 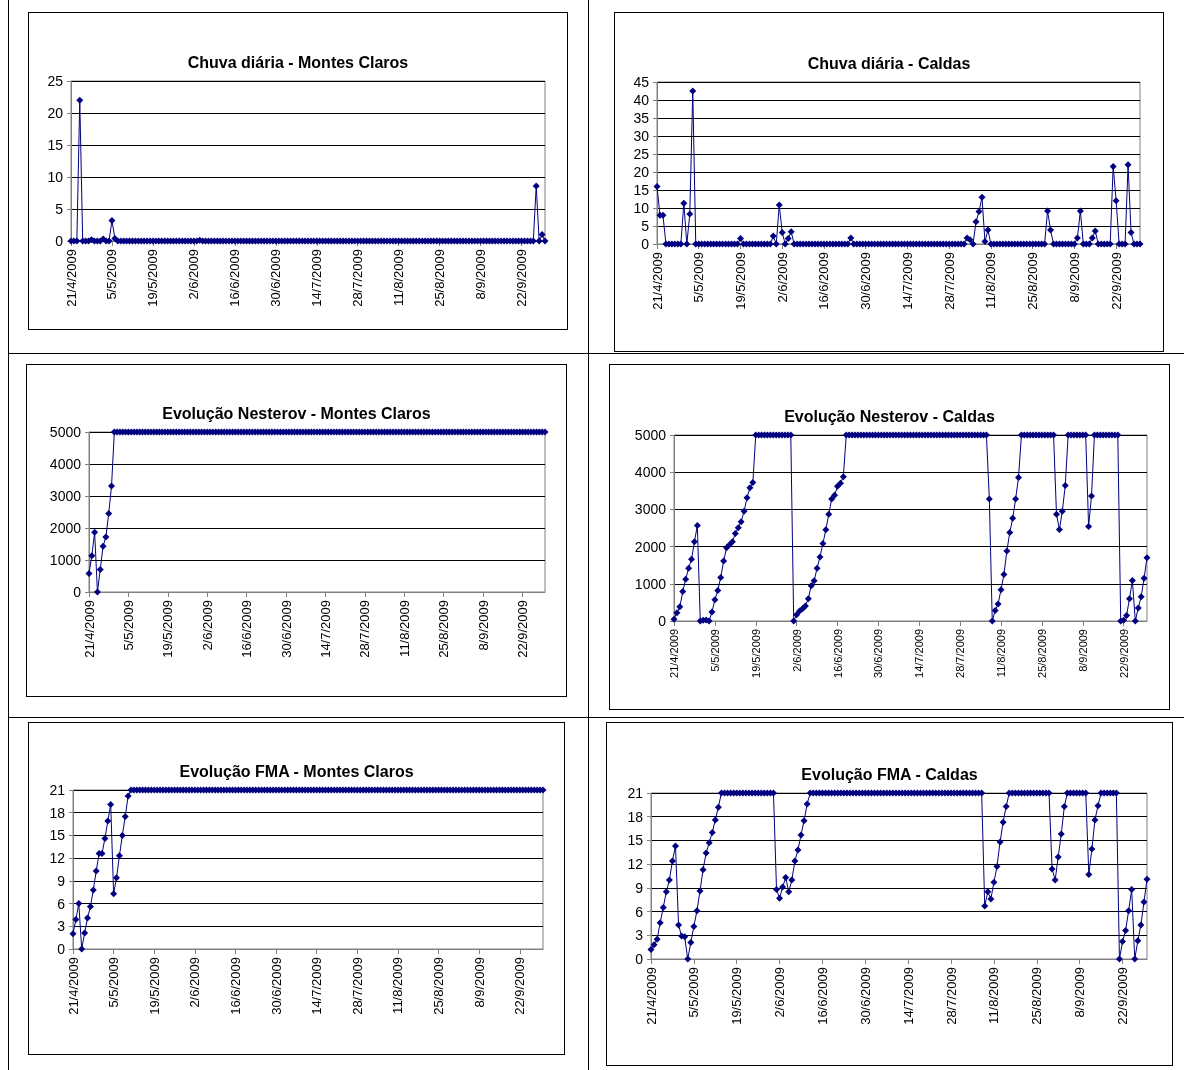 I want to click on y-tick-label: 6, so click(x=61, y=903).